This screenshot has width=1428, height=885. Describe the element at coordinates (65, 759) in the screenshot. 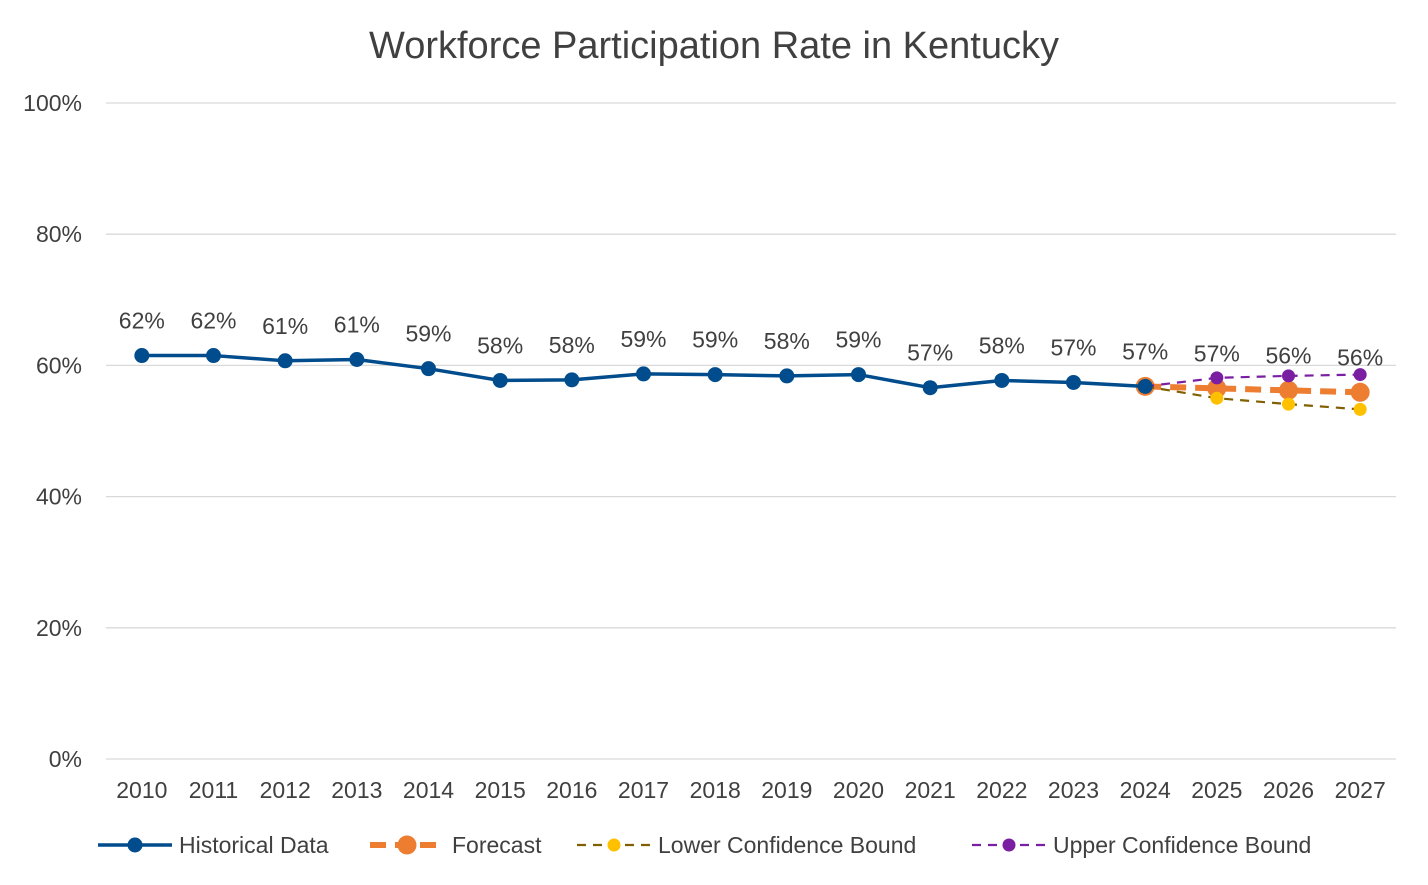

I see `y-tick-label: 0%` at that location.